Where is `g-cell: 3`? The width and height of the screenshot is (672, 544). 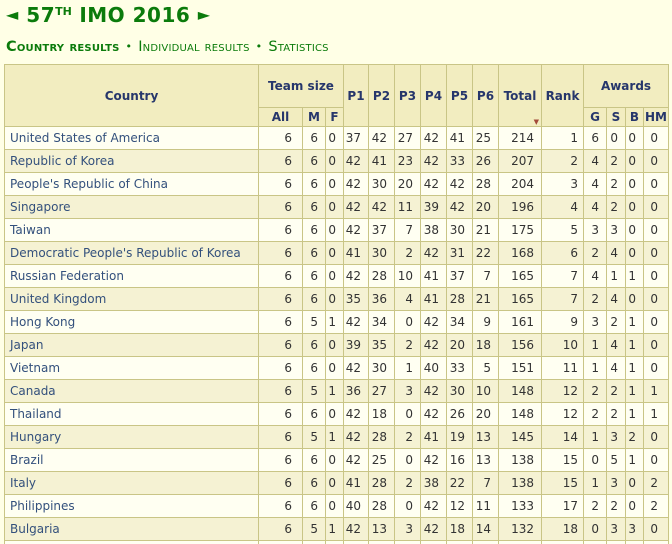 g-cell: 3 is located at coordinates (595, 230).